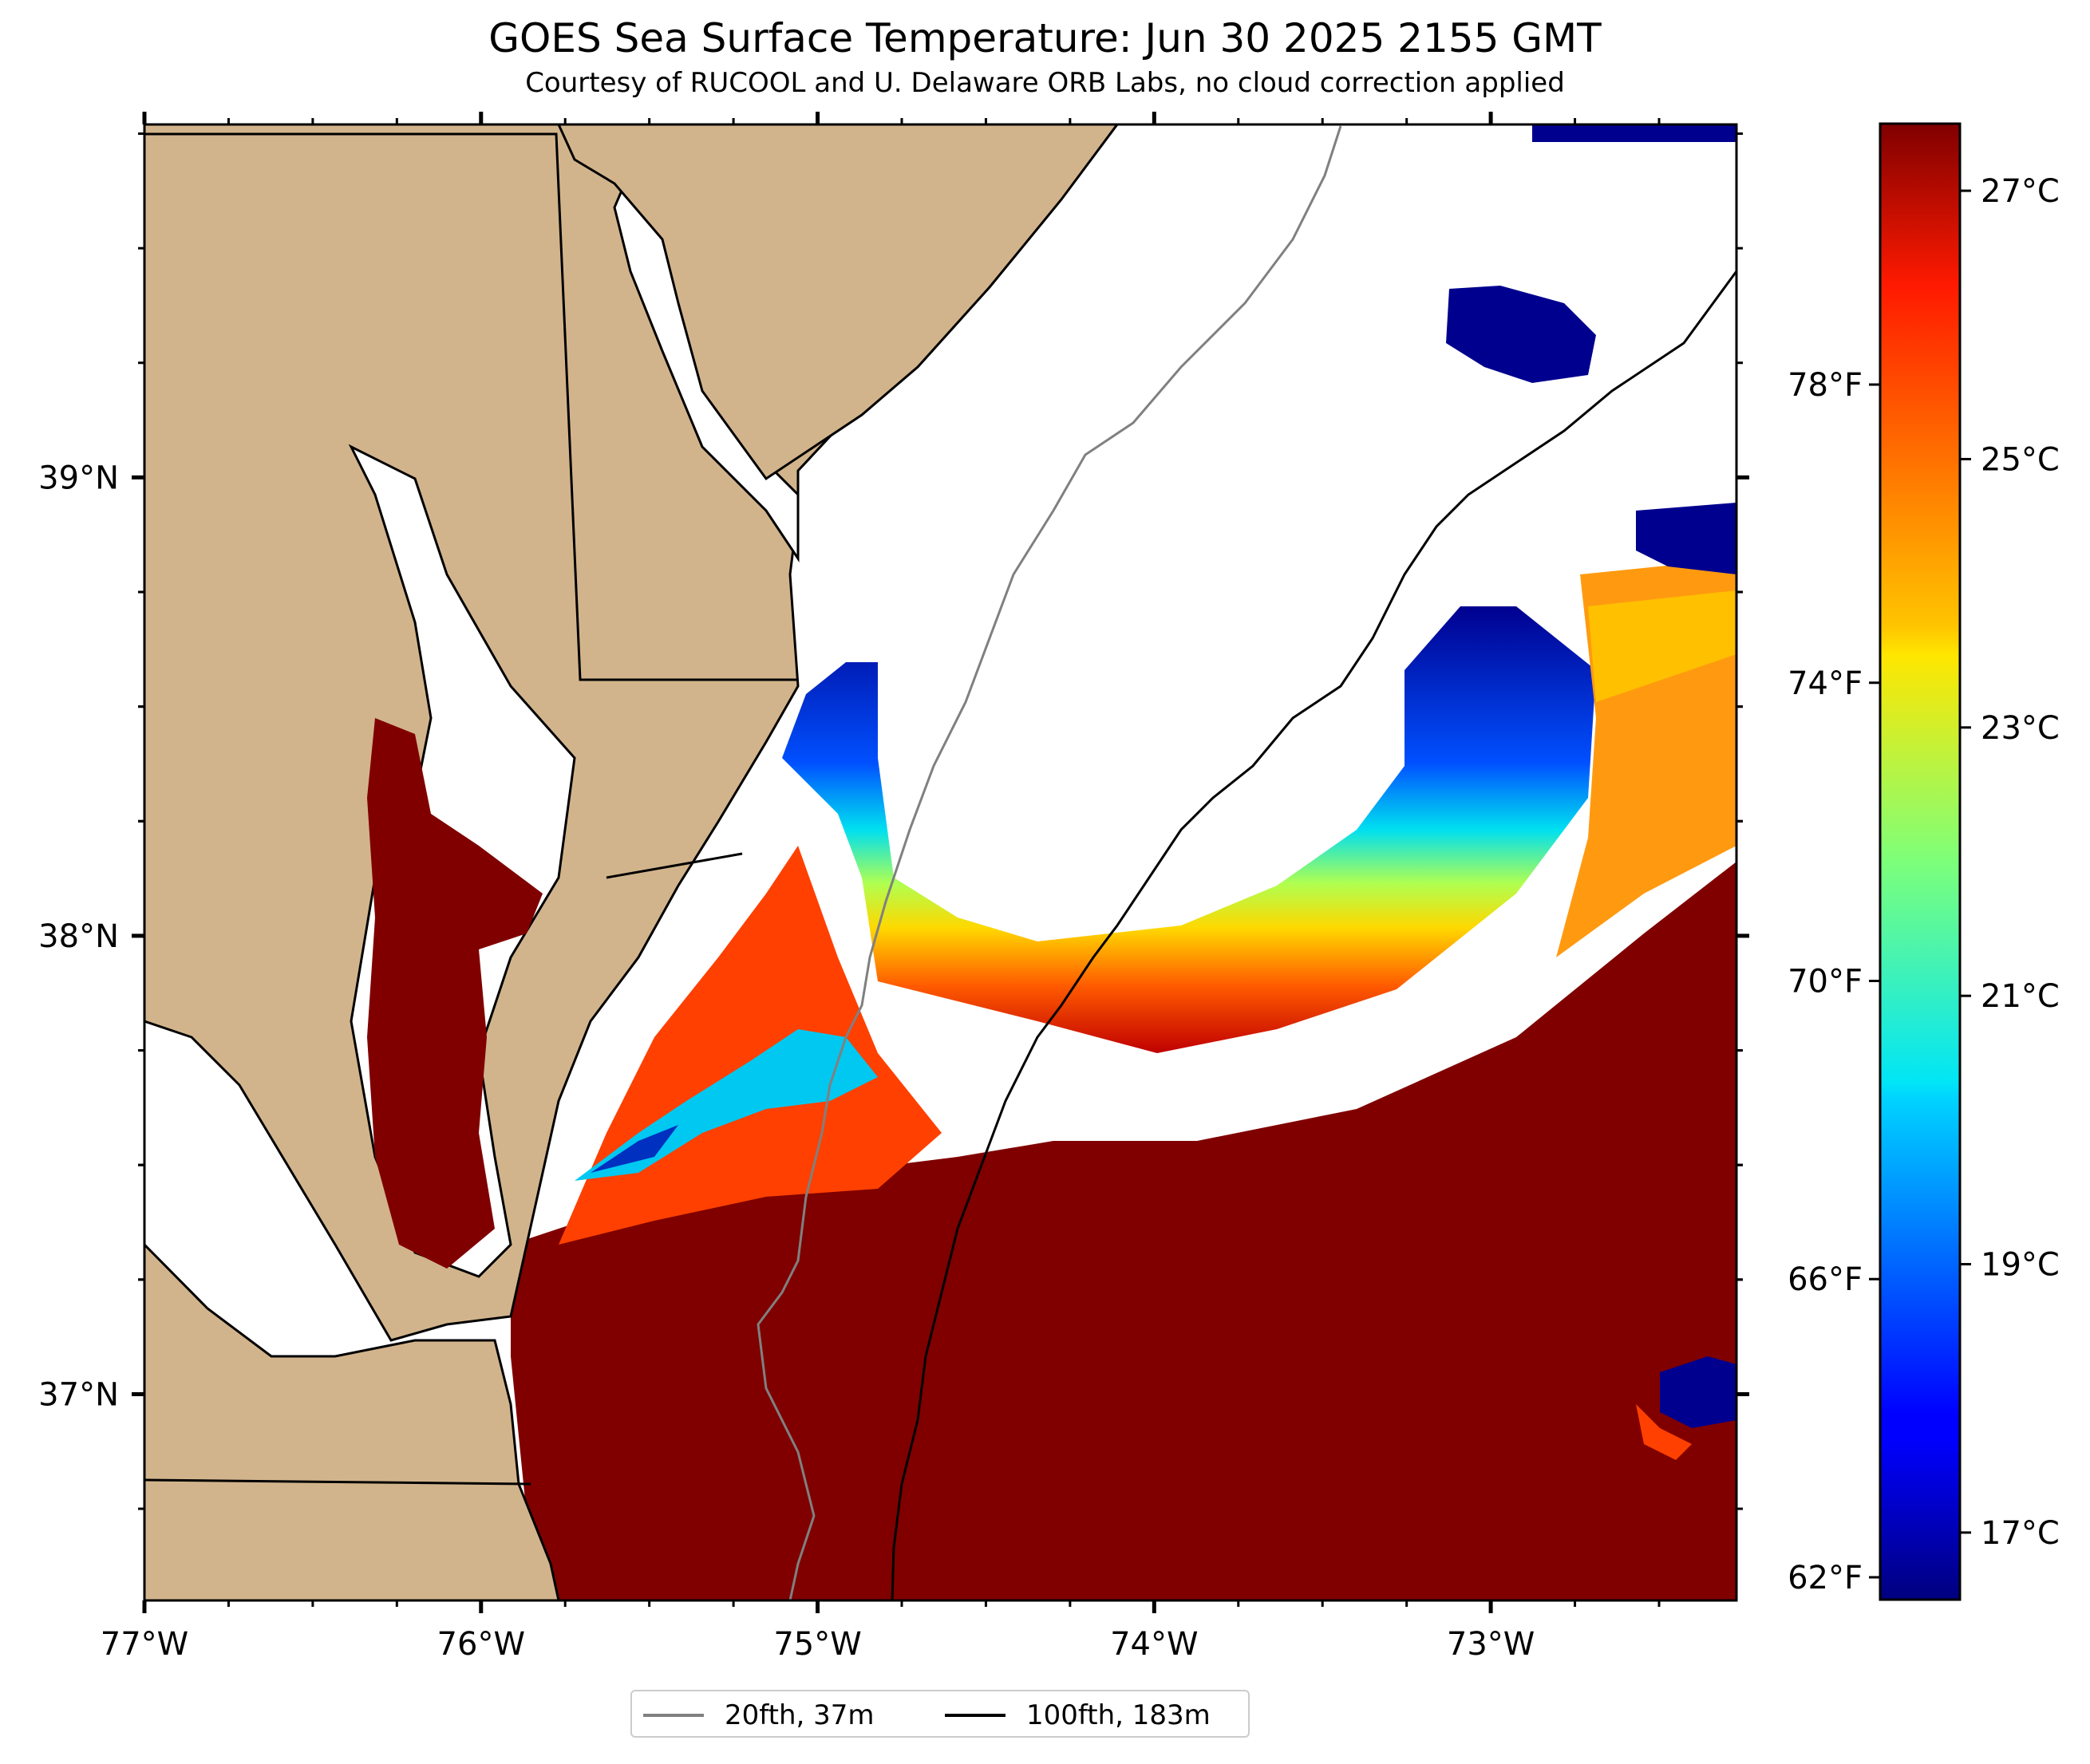  What do you see at coordinates (1662, 646) in the screenshot?
I see `slope-warm-water-south` at bounding box center [1662, 646].